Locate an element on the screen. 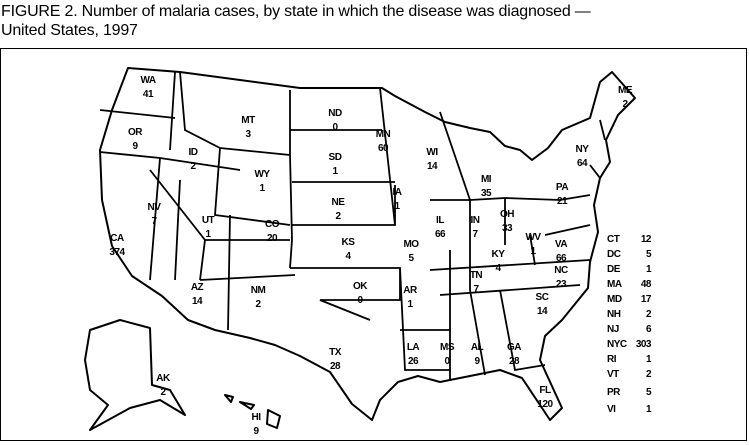  state-abbr: ID is located at coordinates (193, 152).